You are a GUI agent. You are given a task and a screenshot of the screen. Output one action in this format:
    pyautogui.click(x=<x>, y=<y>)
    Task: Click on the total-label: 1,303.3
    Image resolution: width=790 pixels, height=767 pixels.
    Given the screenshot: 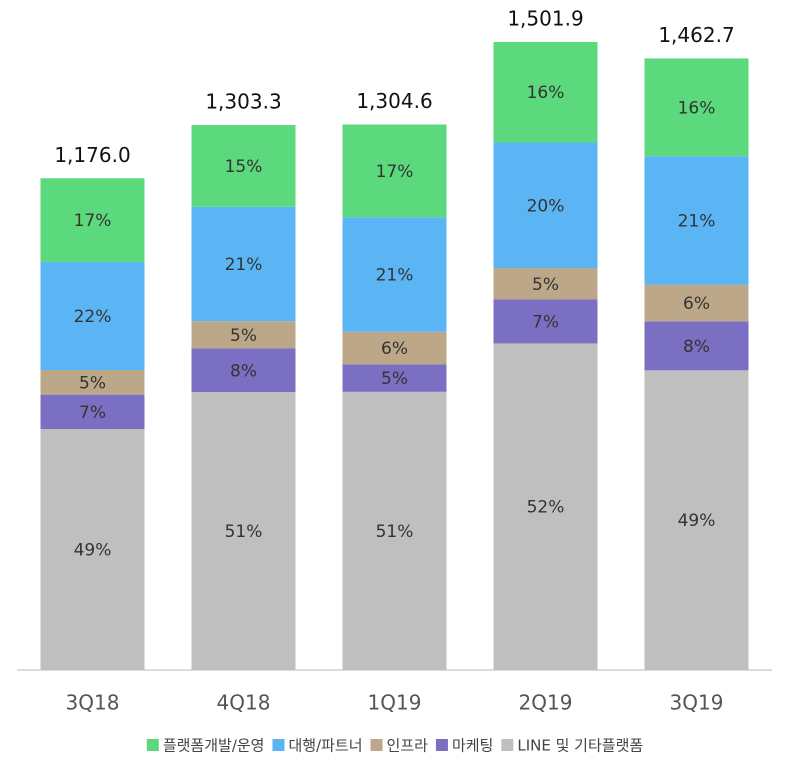 What is the action you would take?
    pyautogui.click(x=243, y=102)
    